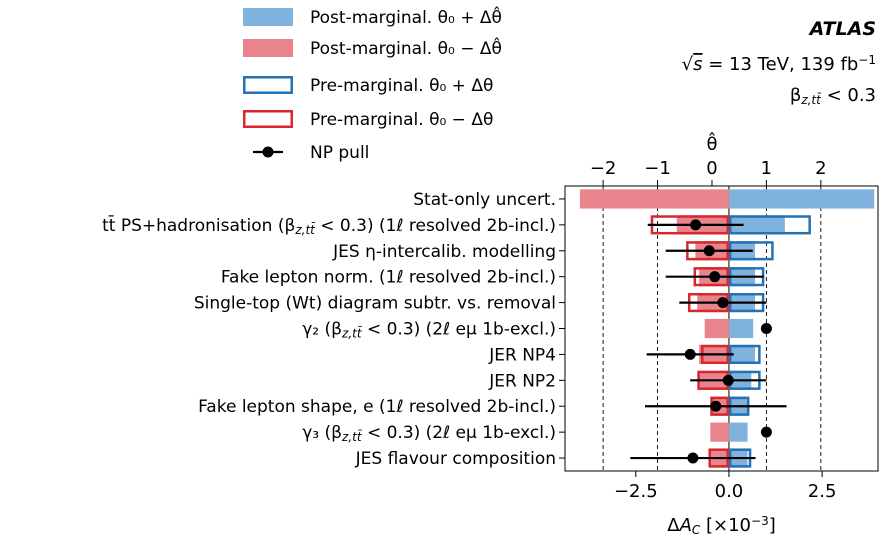 This screenshot has height=541, width=884. Describe the element at coordinates (268, 48) in the screenshot. I see `legend-swatch-post_down` at that location.